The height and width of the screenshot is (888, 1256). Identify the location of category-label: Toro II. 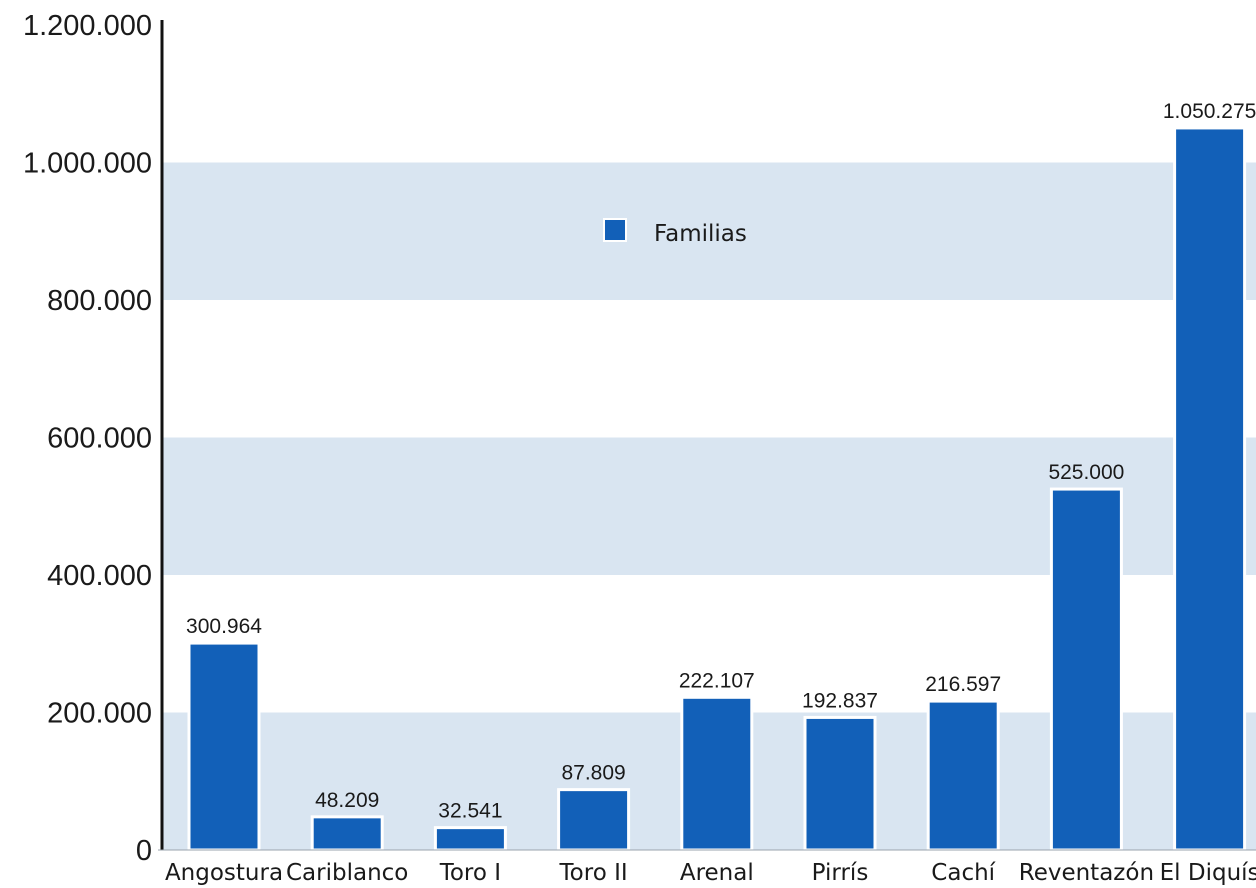
(593, 873).